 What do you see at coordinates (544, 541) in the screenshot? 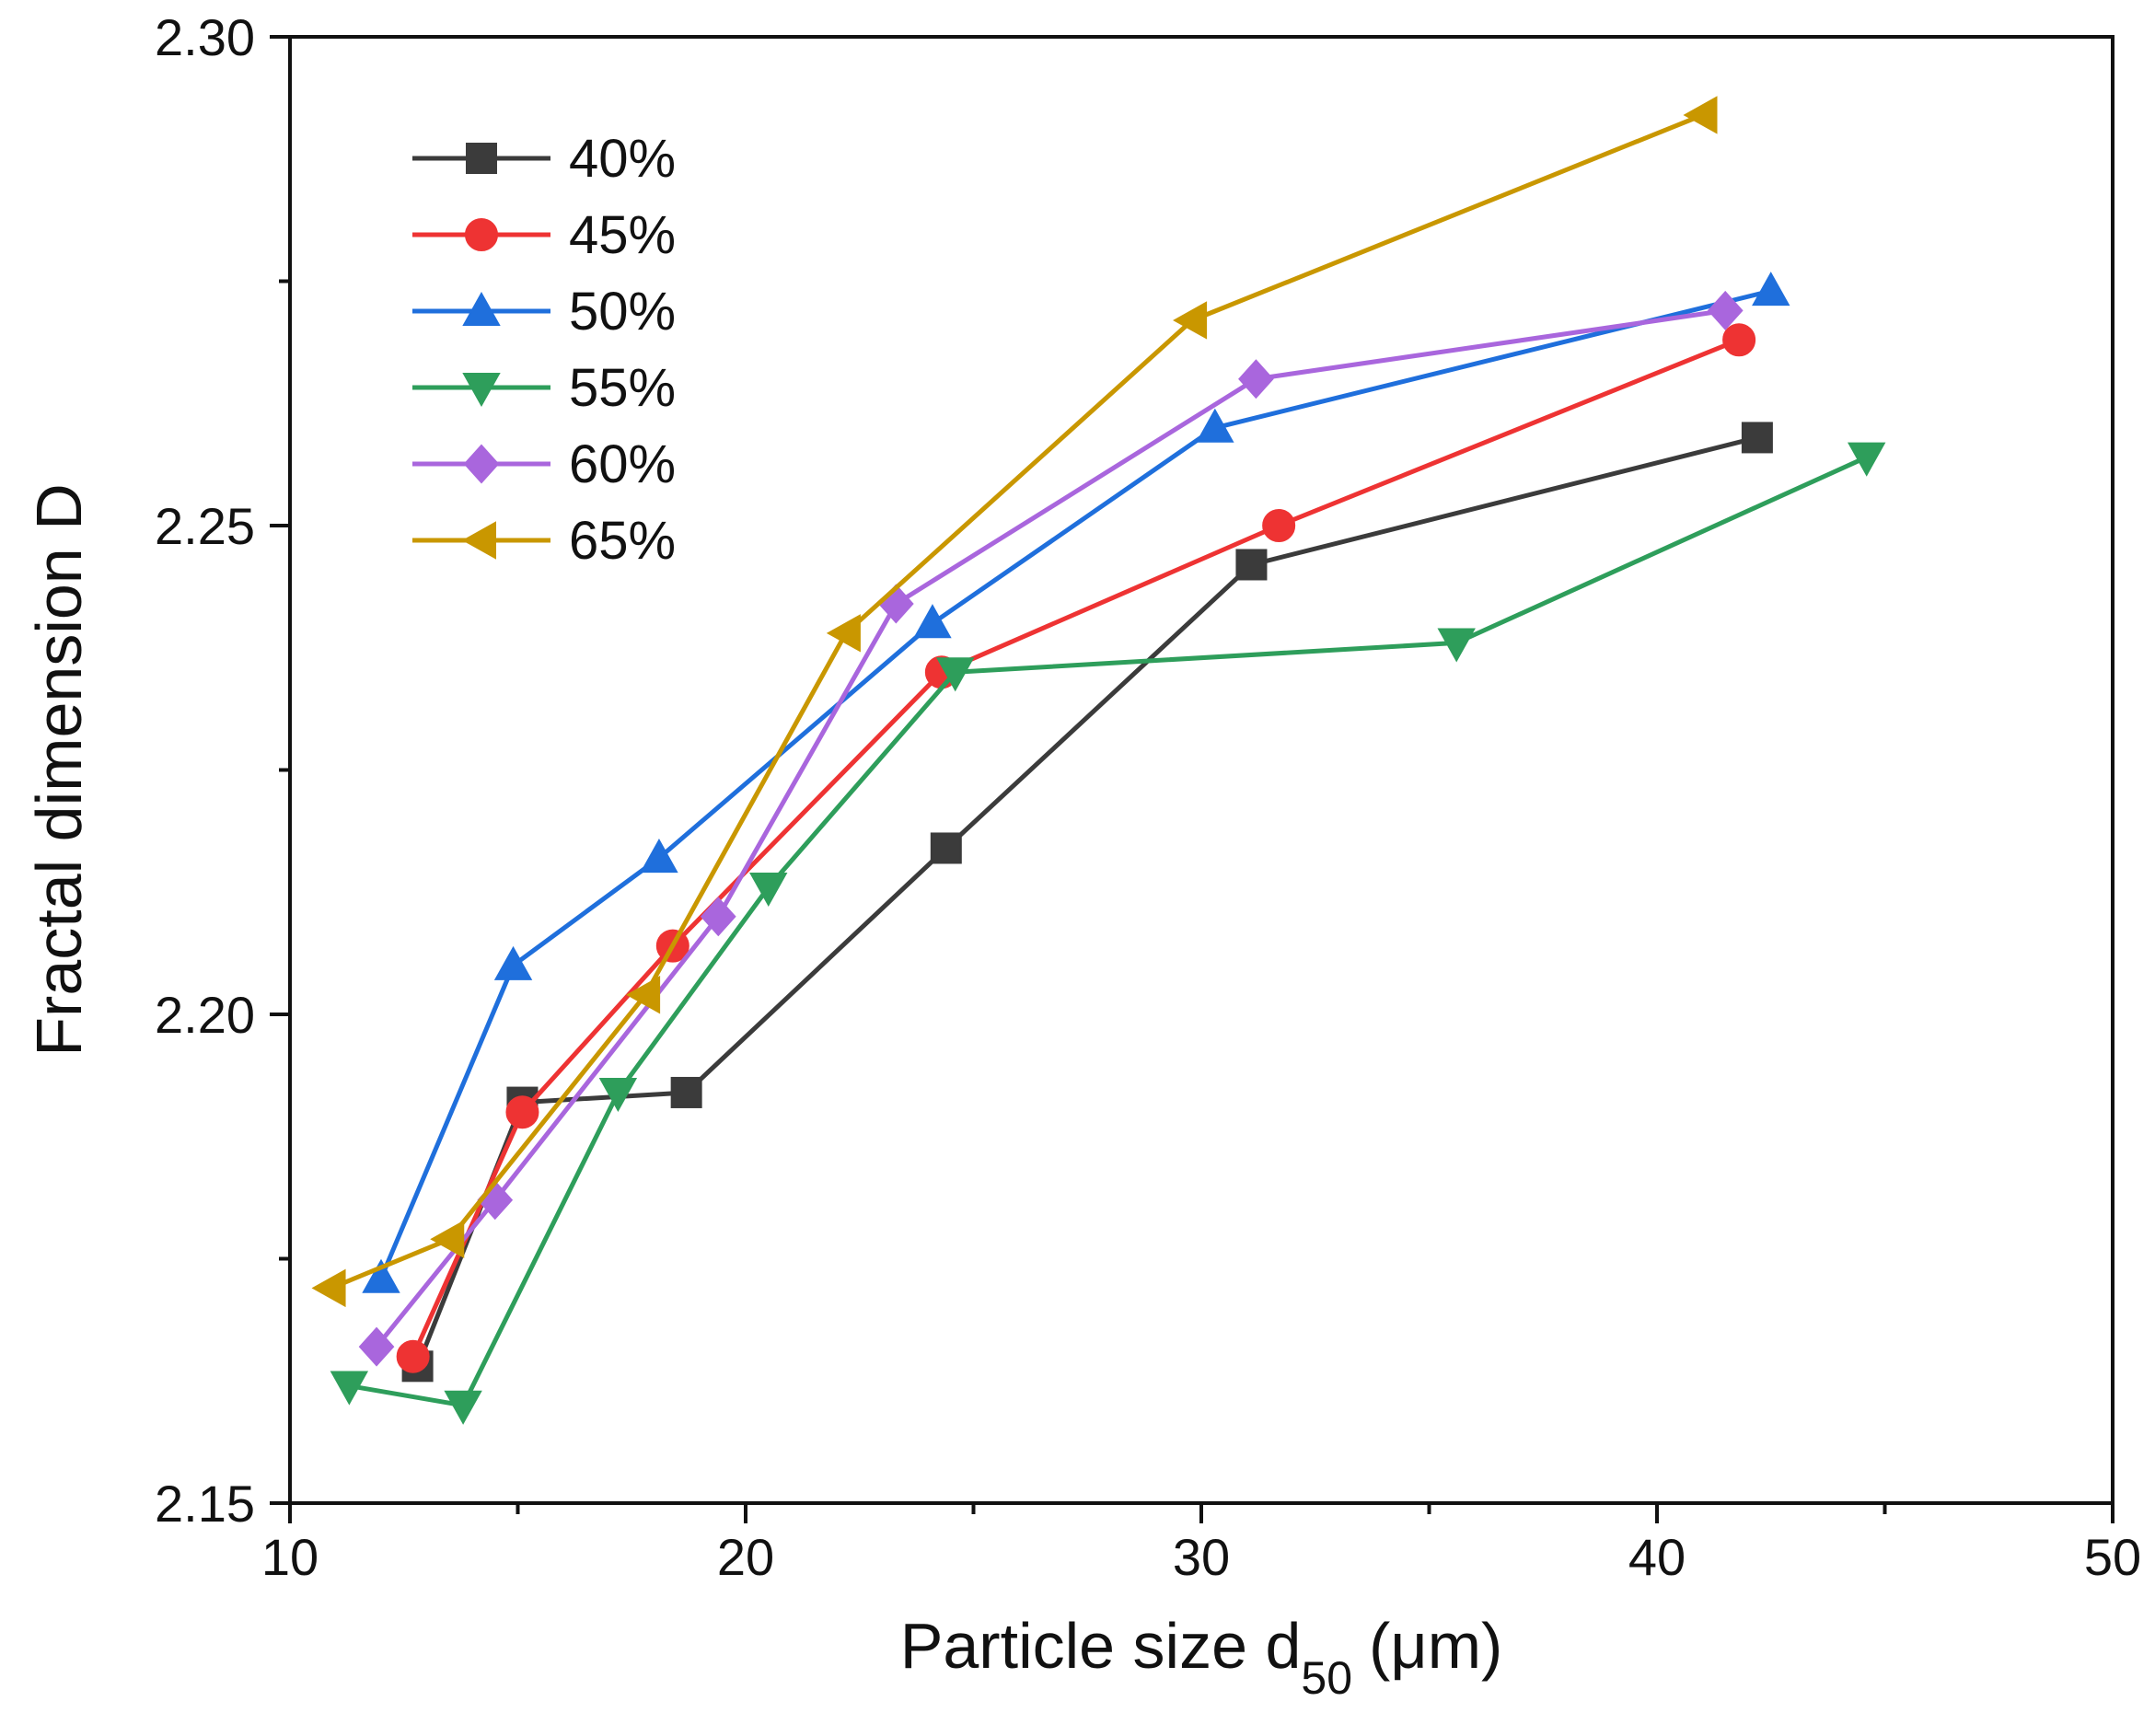
I see `legend-item: 65%` at bounding box center [544, 541].